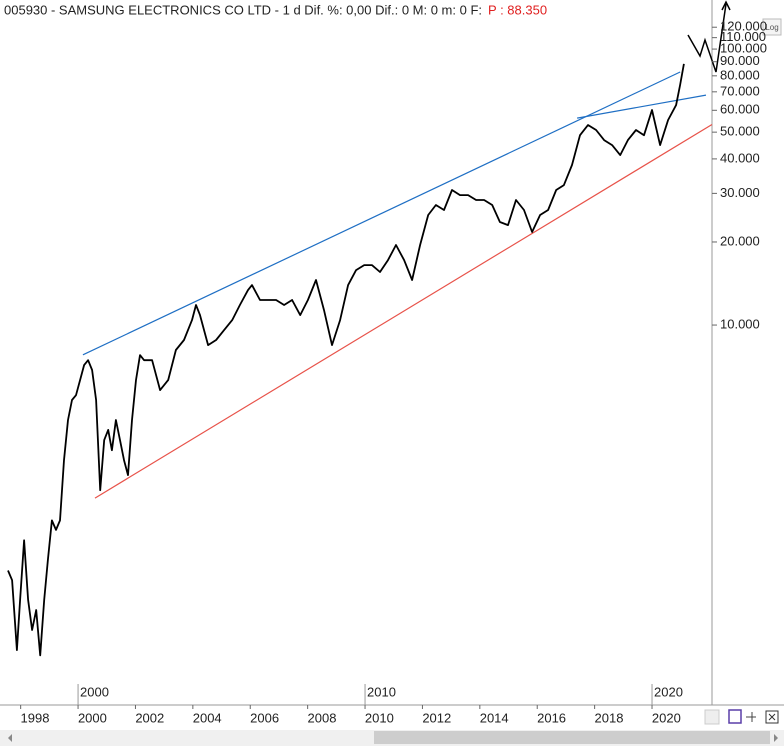  Describe the element at coordinates (149, 717) in the screenshot. I see `x-tick-label: 2002` at that location.